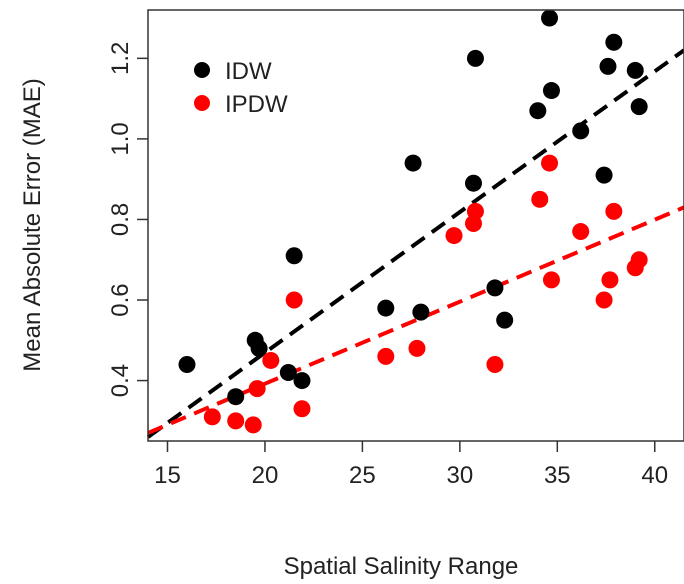 This screenshot has width=684, height=584. What do you see at coordinates (248, 71) in the screenshot?
I see `legend-label-idw: IDW` at bounding box center [248, 71].